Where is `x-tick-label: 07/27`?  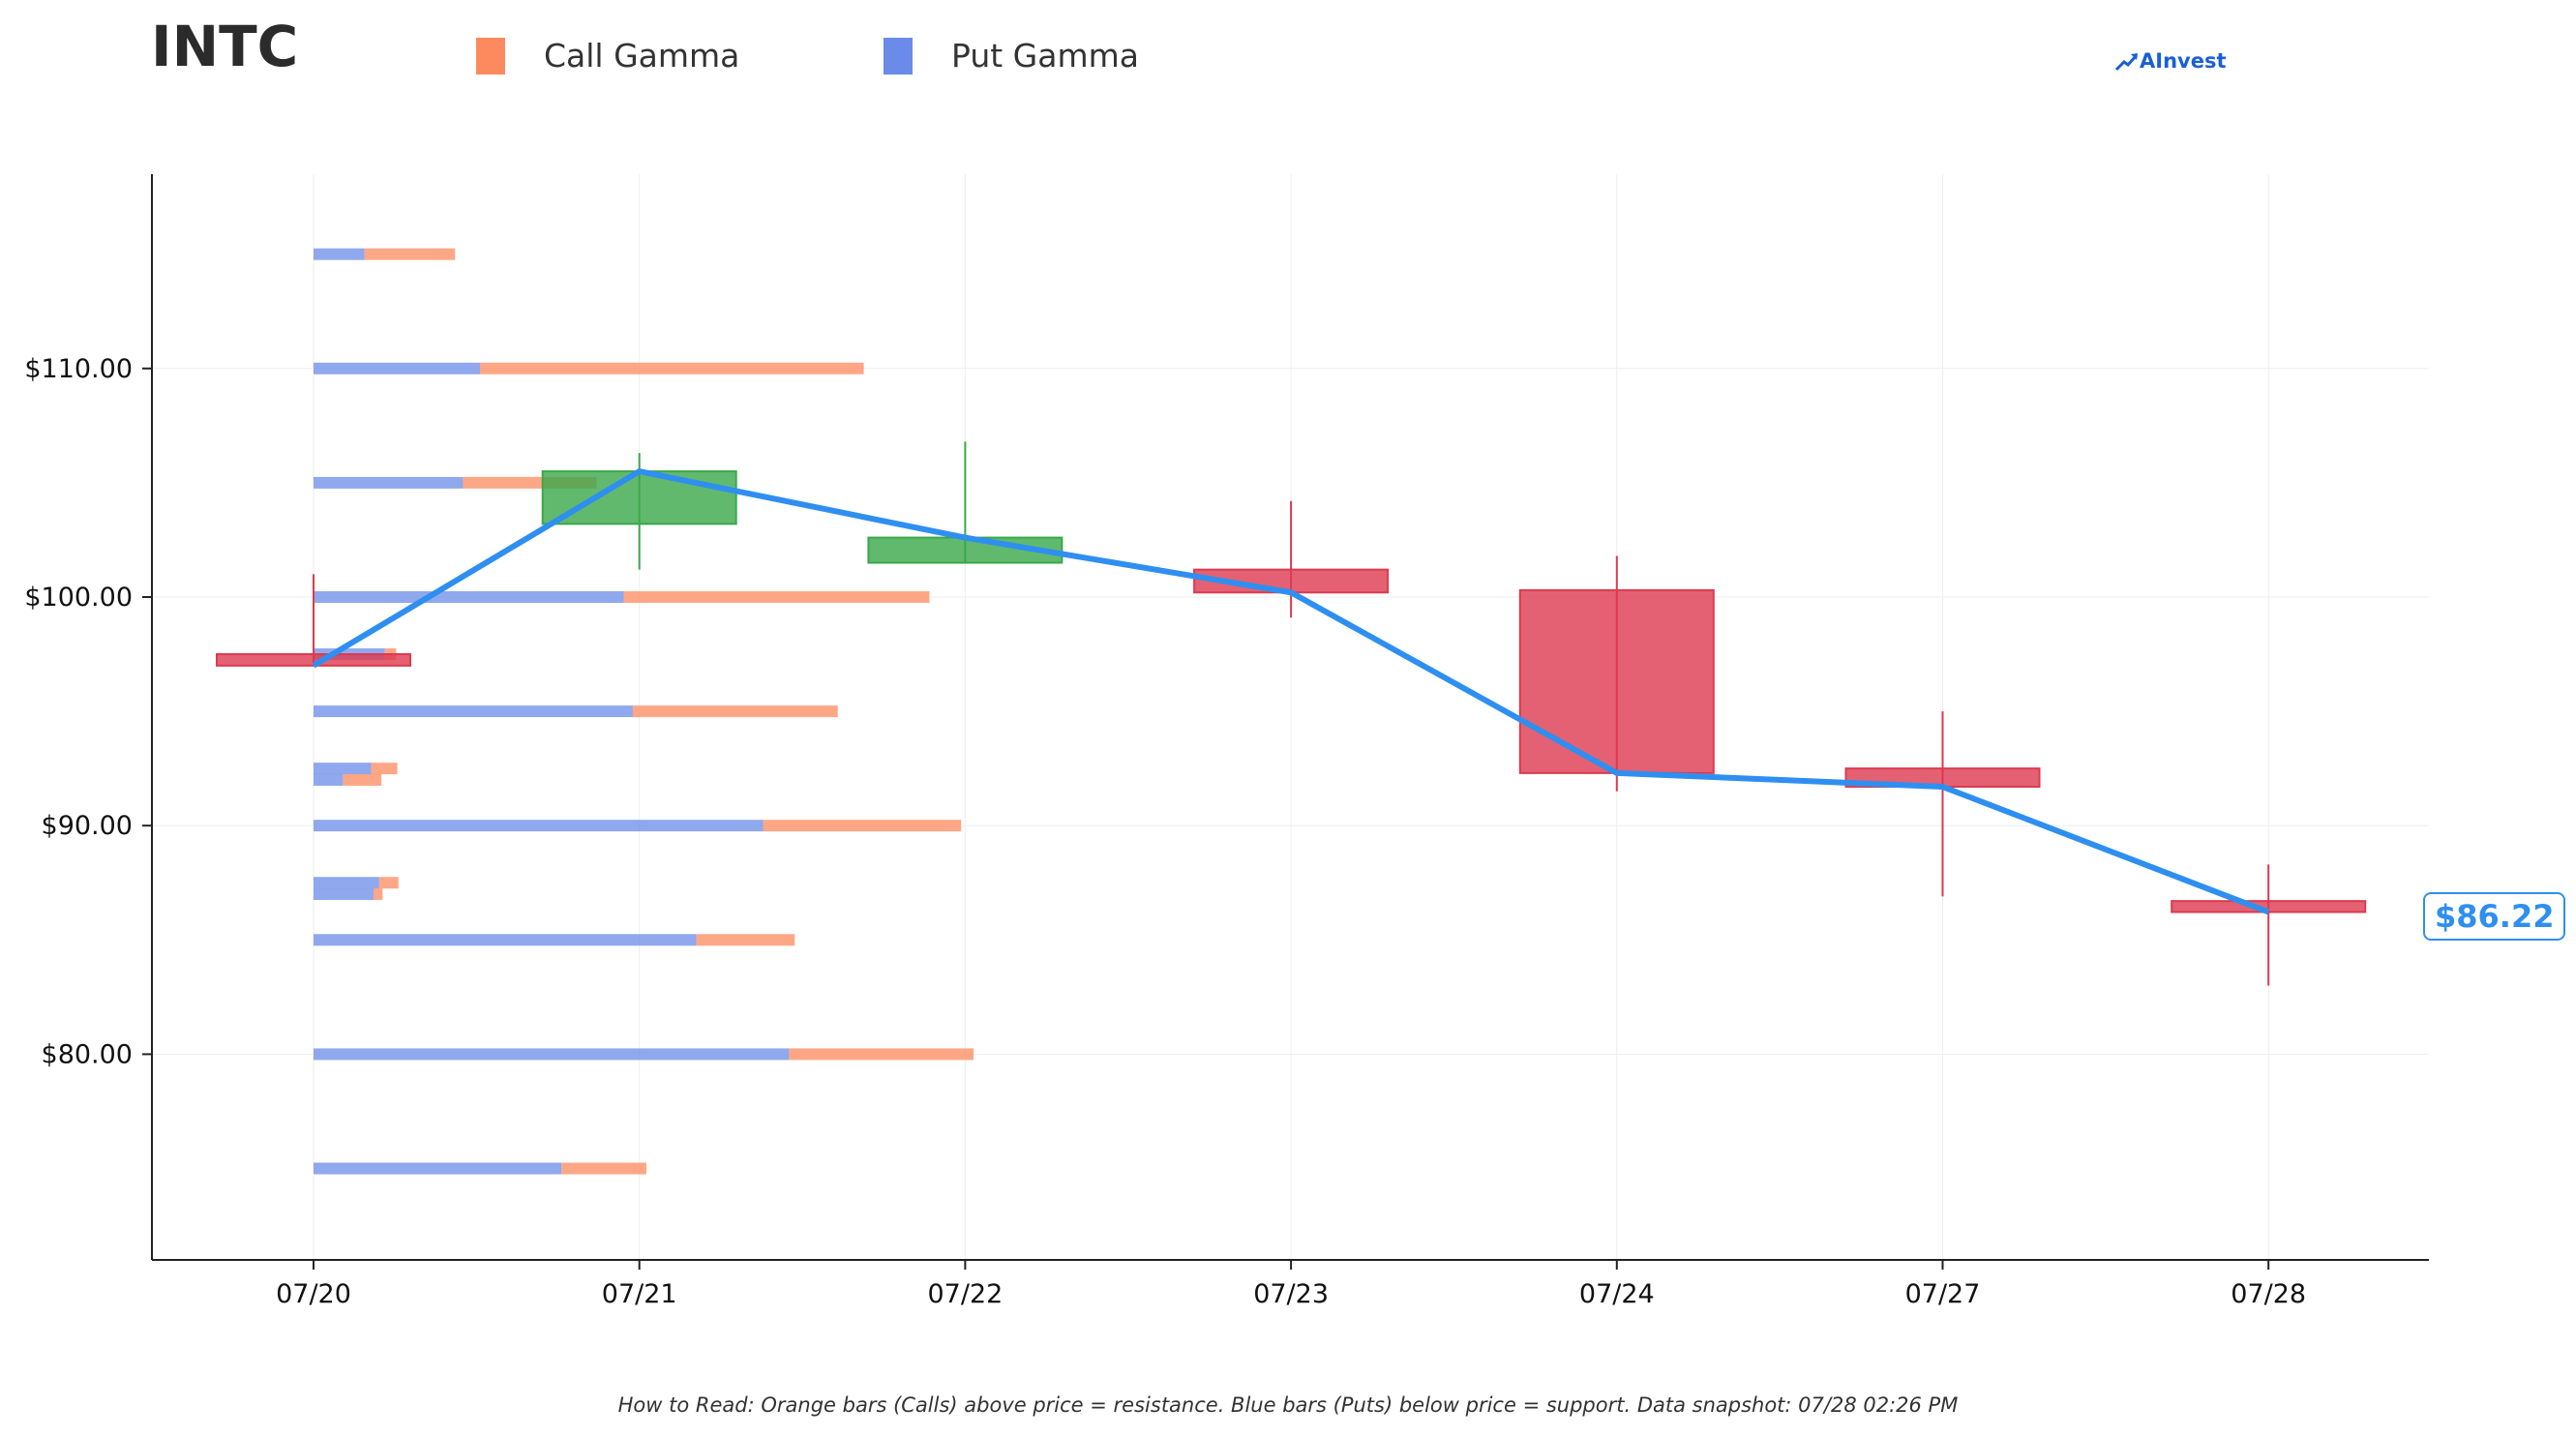
x-tick-label: 07/27 is located at coordinates (1943, 1294).